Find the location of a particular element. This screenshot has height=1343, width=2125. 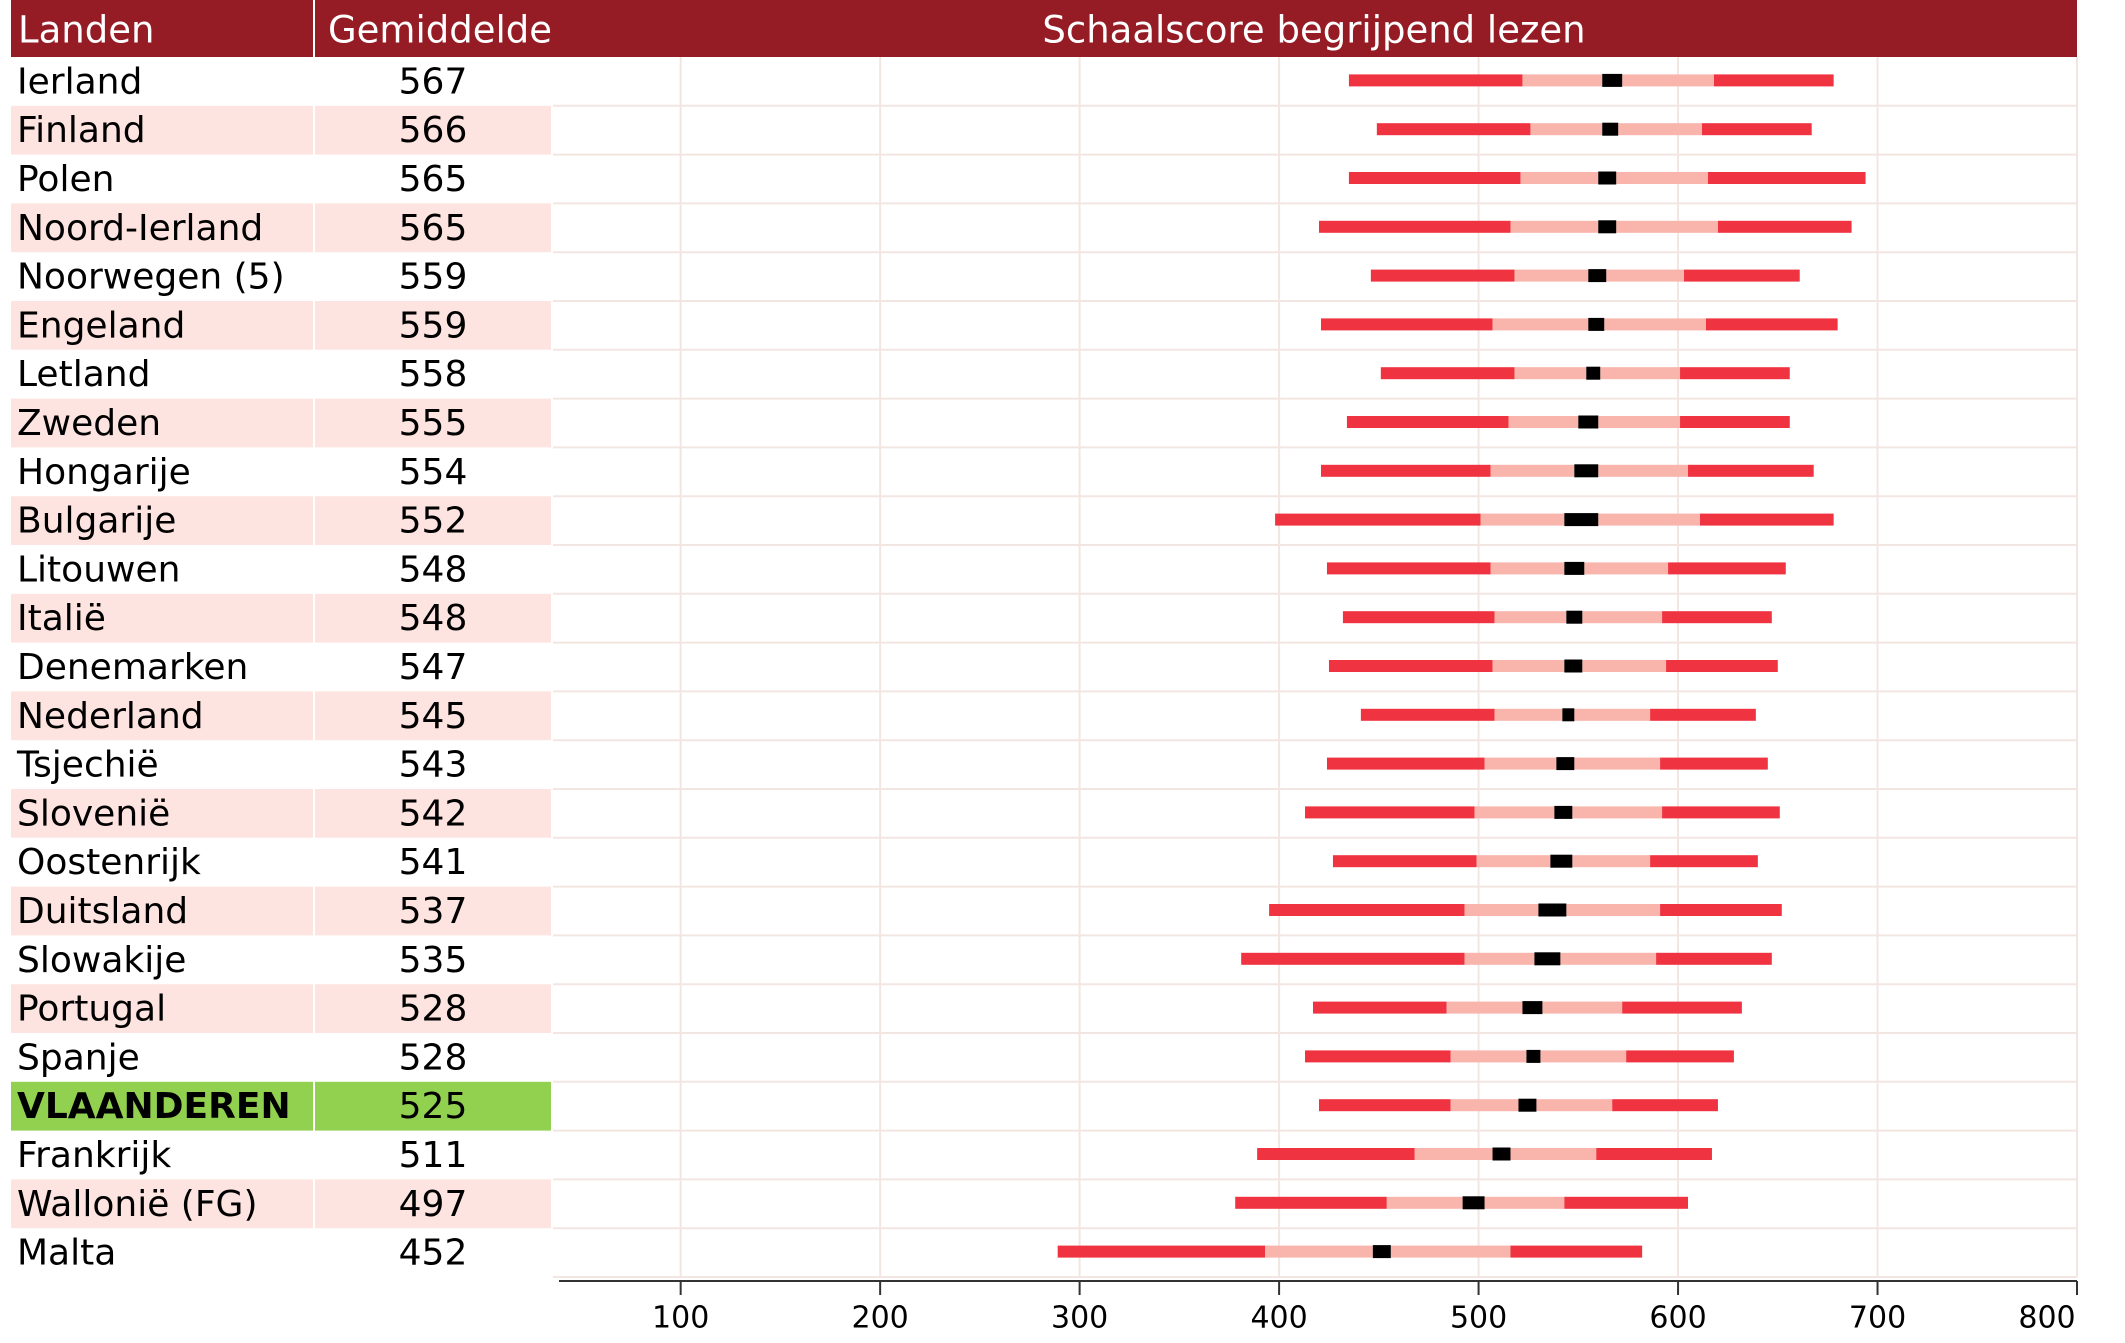

mean-value: 548 is located at coordinates (433, 618).